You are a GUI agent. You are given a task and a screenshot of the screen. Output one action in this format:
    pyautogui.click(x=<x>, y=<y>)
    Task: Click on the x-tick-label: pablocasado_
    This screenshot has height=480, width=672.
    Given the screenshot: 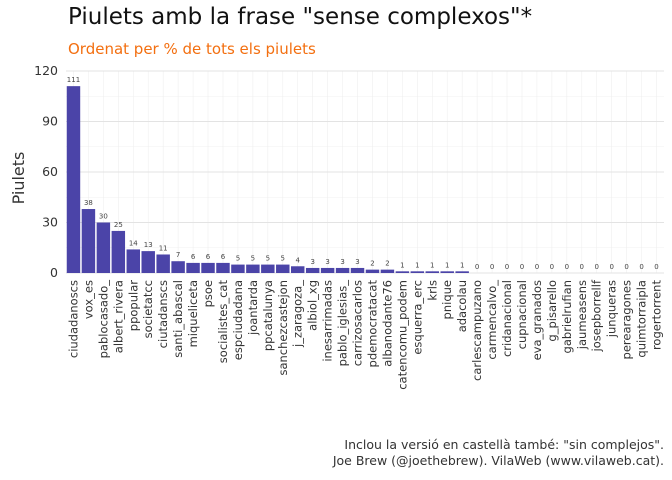 What is the action you would take?
    pyautogui.click(x=103, y=319)
    